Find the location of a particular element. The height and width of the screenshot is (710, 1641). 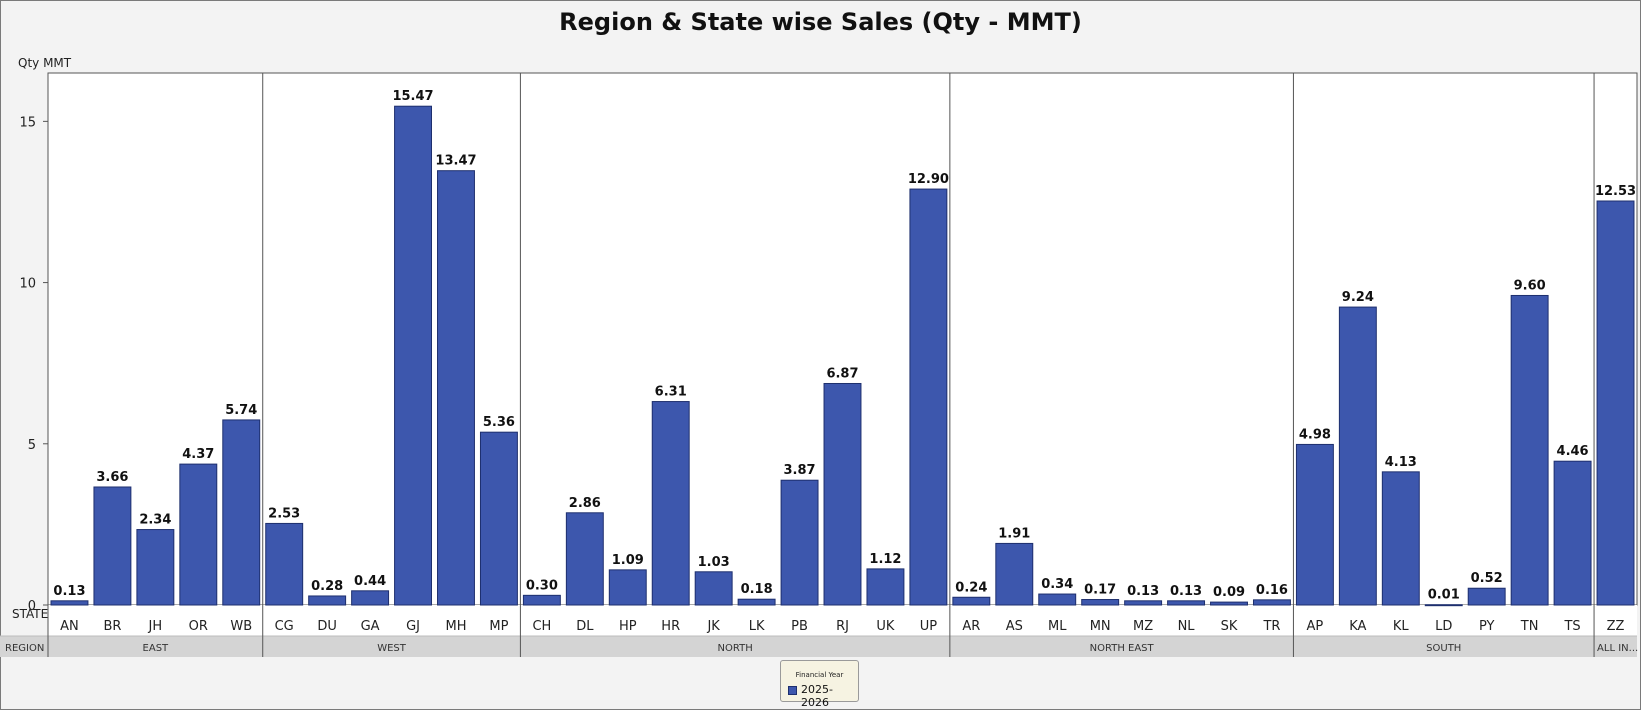

data-label: 6.87 is located at coordinates (842, 373).